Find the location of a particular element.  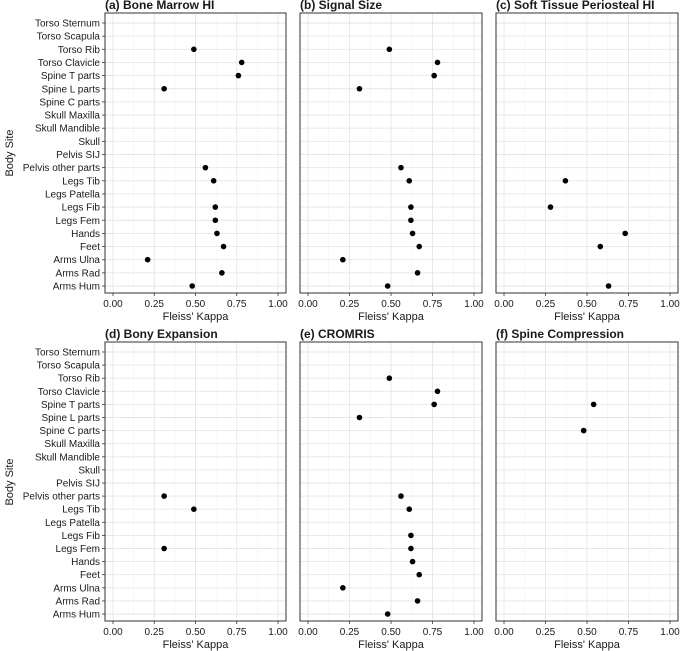

y-tick-label: Torso Rib is located at coordinates (79, 50).